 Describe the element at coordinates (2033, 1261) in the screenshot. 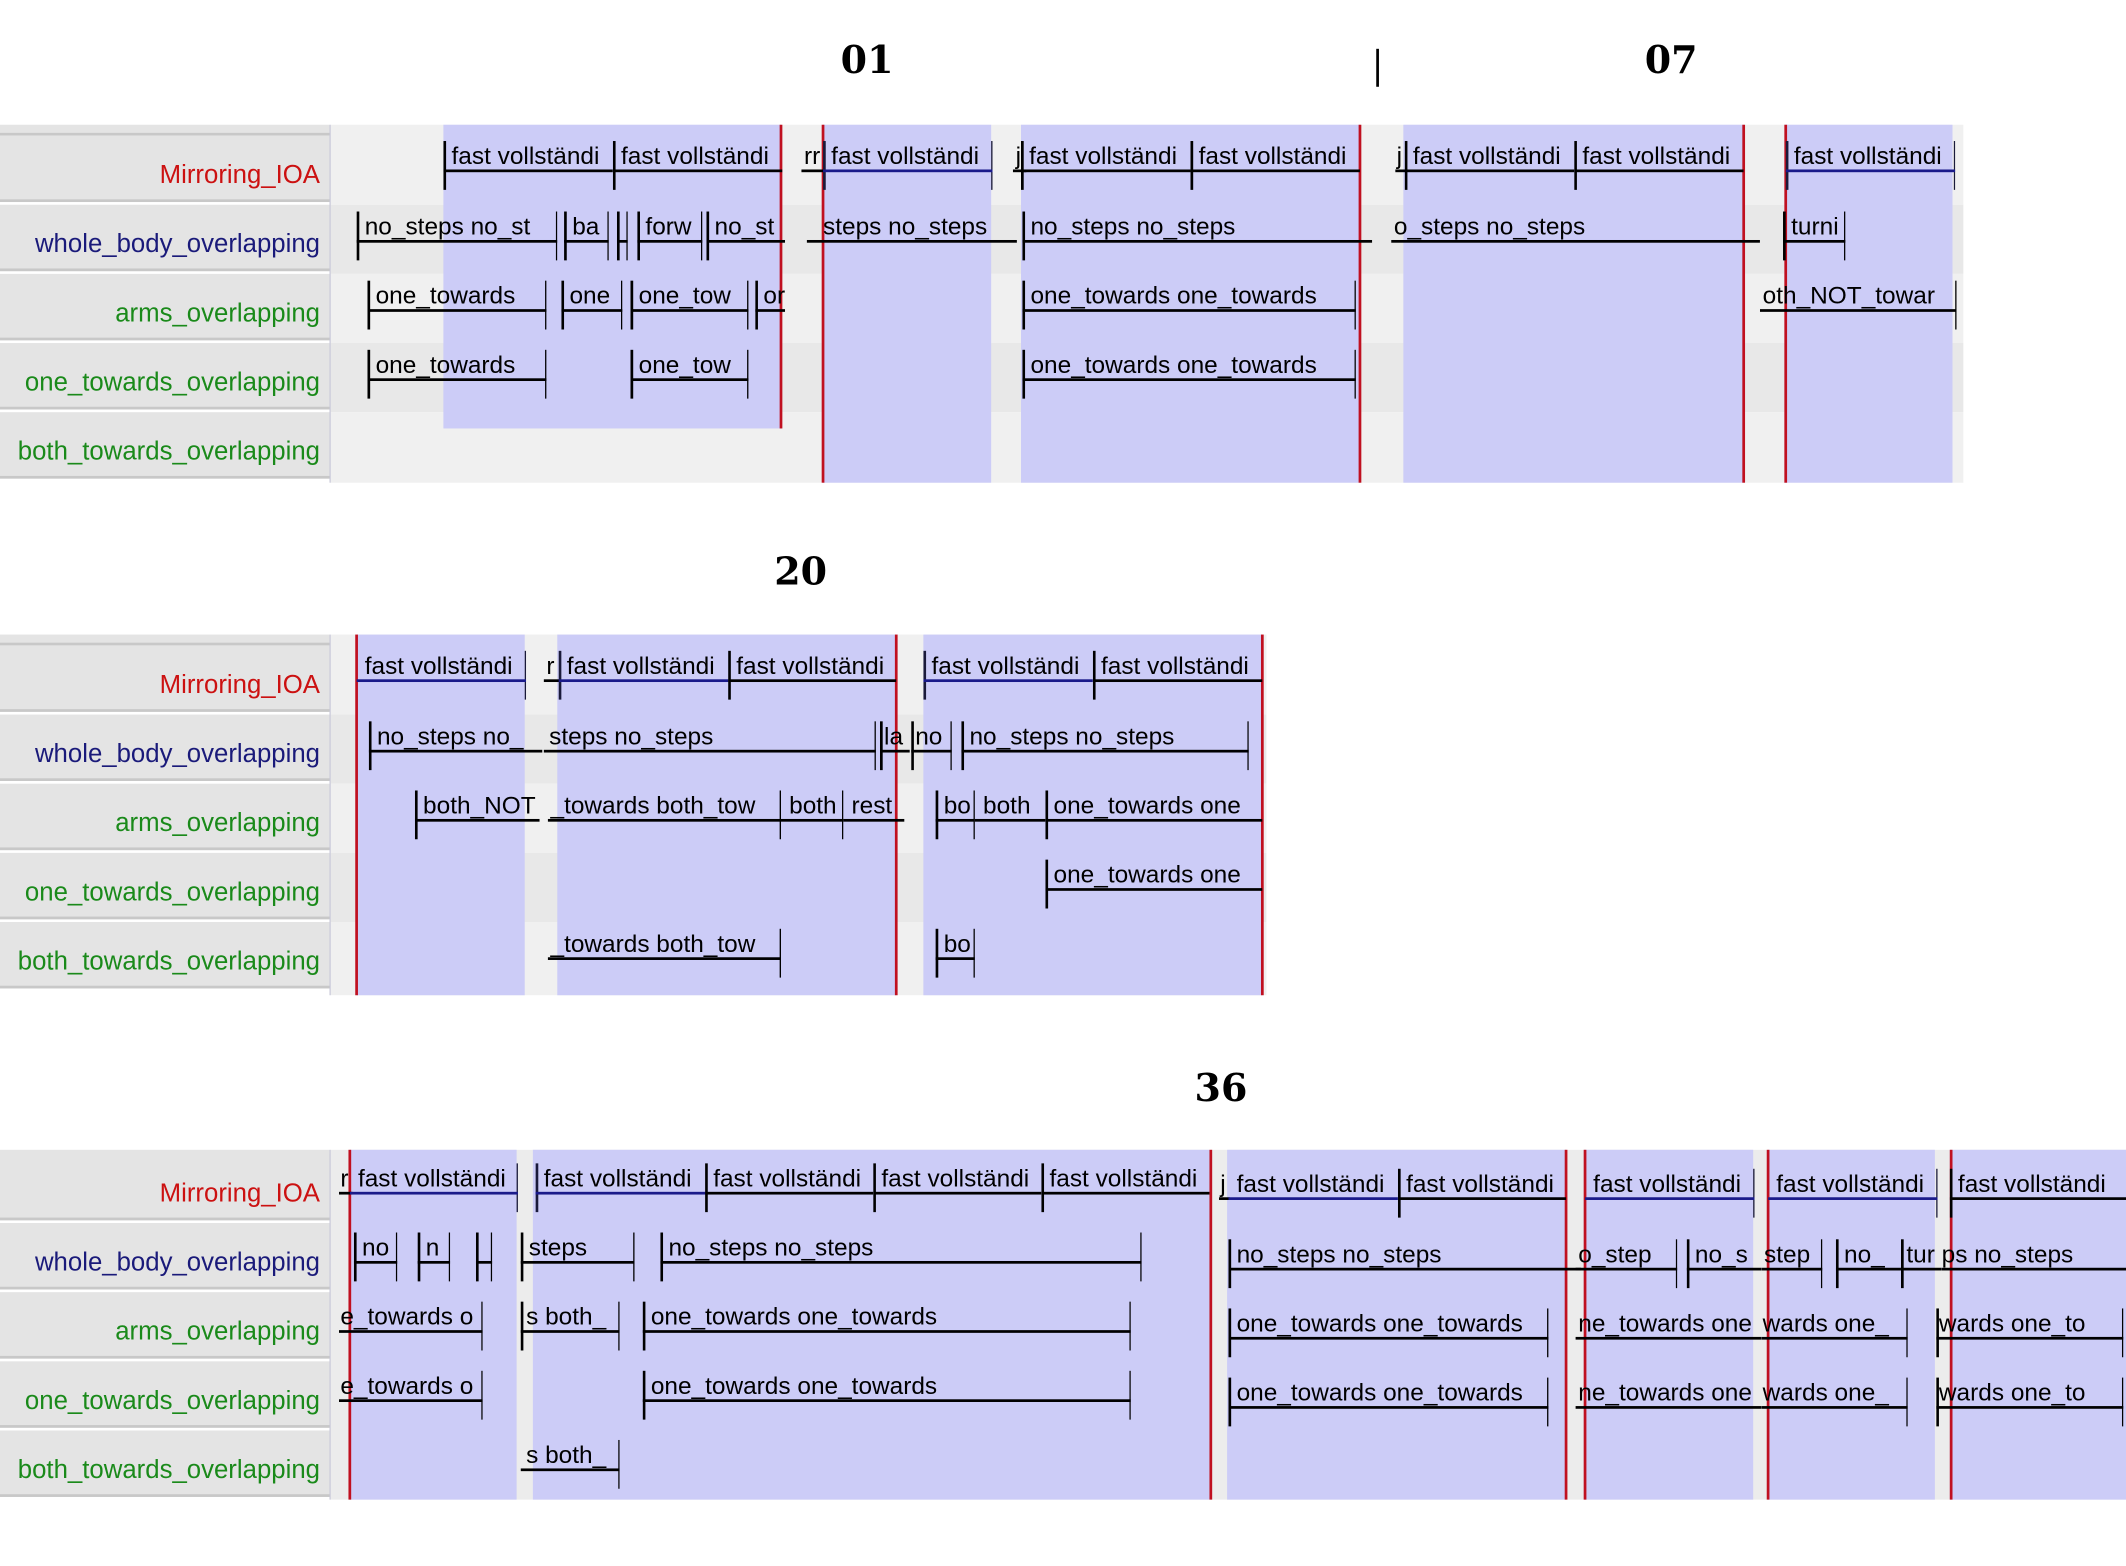

I see `annotation: ps no_steps` at that location.